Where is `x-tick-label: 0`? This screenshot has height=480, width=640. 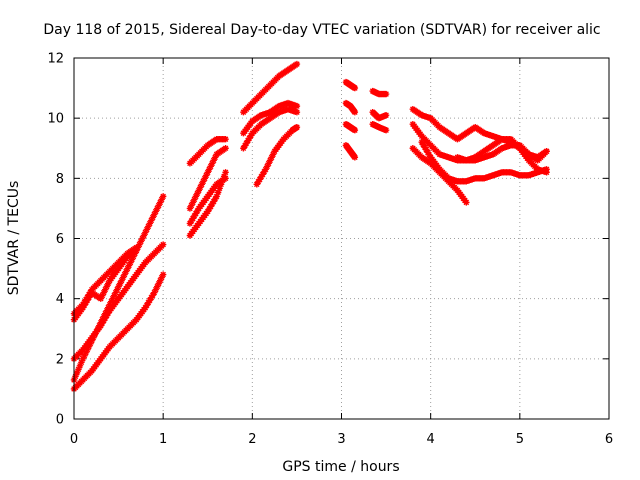 x-tick-label: 0 is located at coordinates (74, 439).